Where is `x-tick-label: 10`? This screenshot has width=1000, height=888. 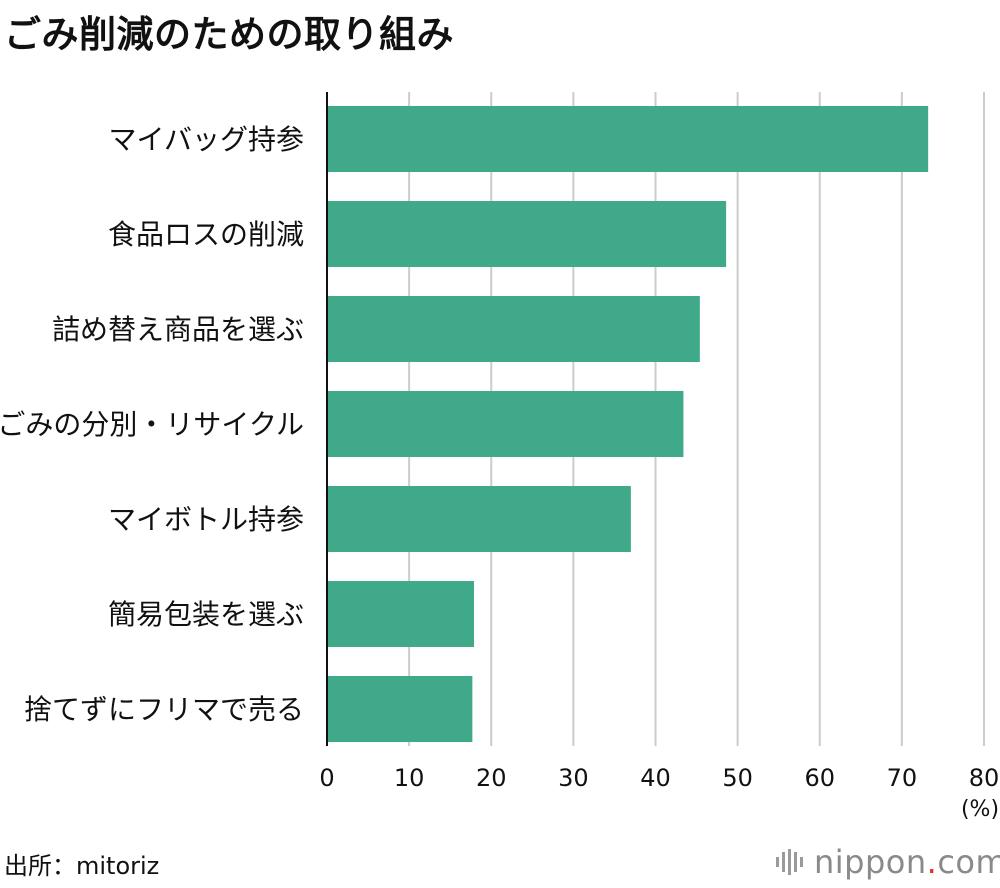 x-tick-label: 10 is located at coordinates (409, 778).